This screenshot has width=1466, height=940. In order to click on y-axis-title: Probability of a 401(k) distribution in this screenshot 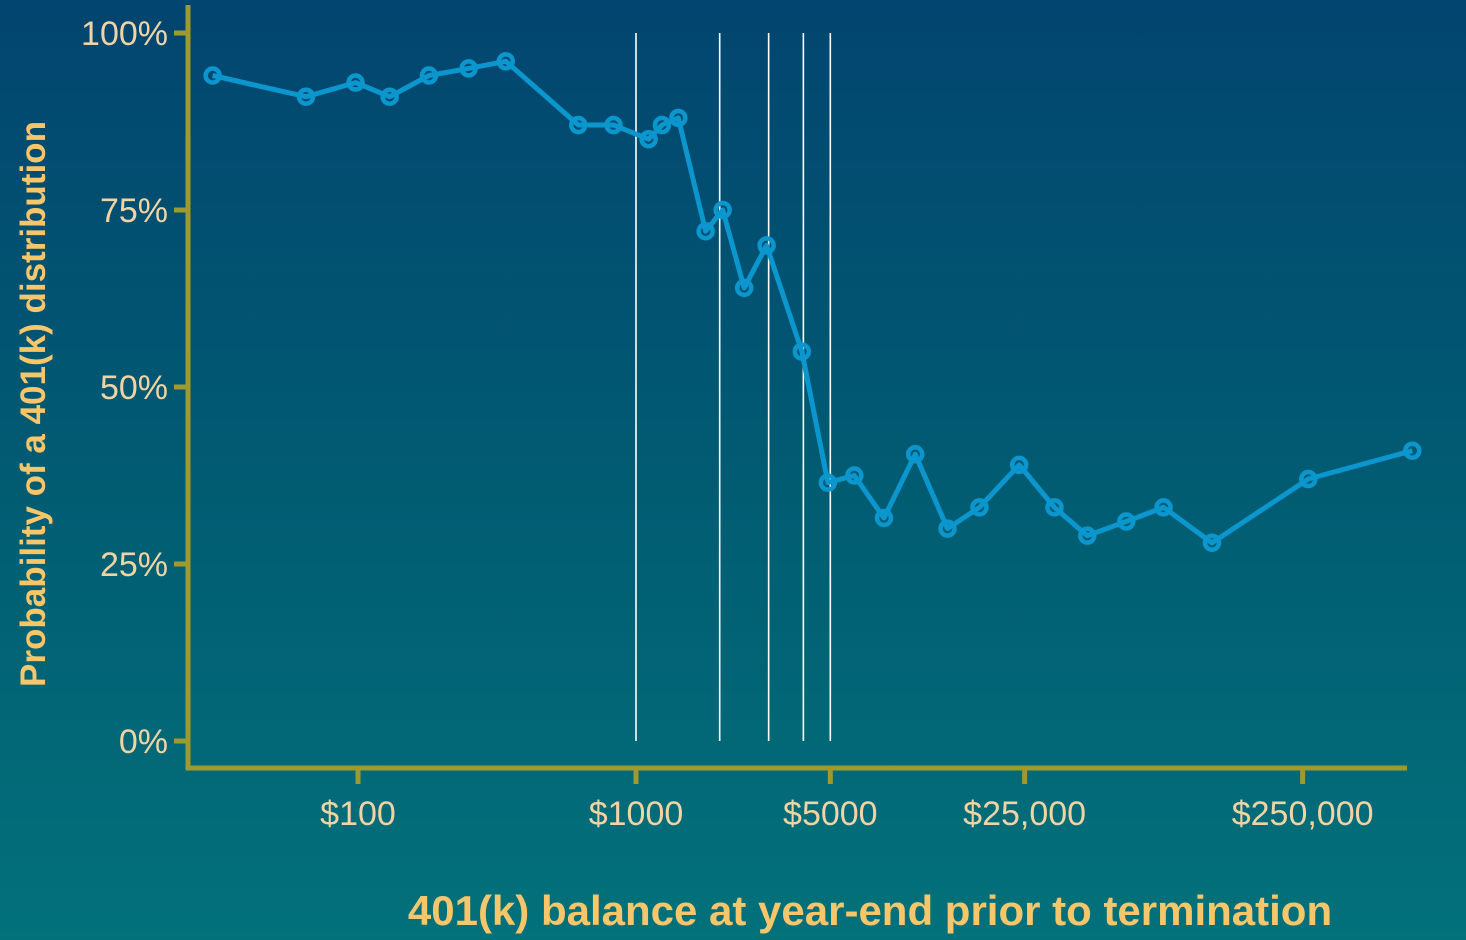, I will do `click(33, 404)`.